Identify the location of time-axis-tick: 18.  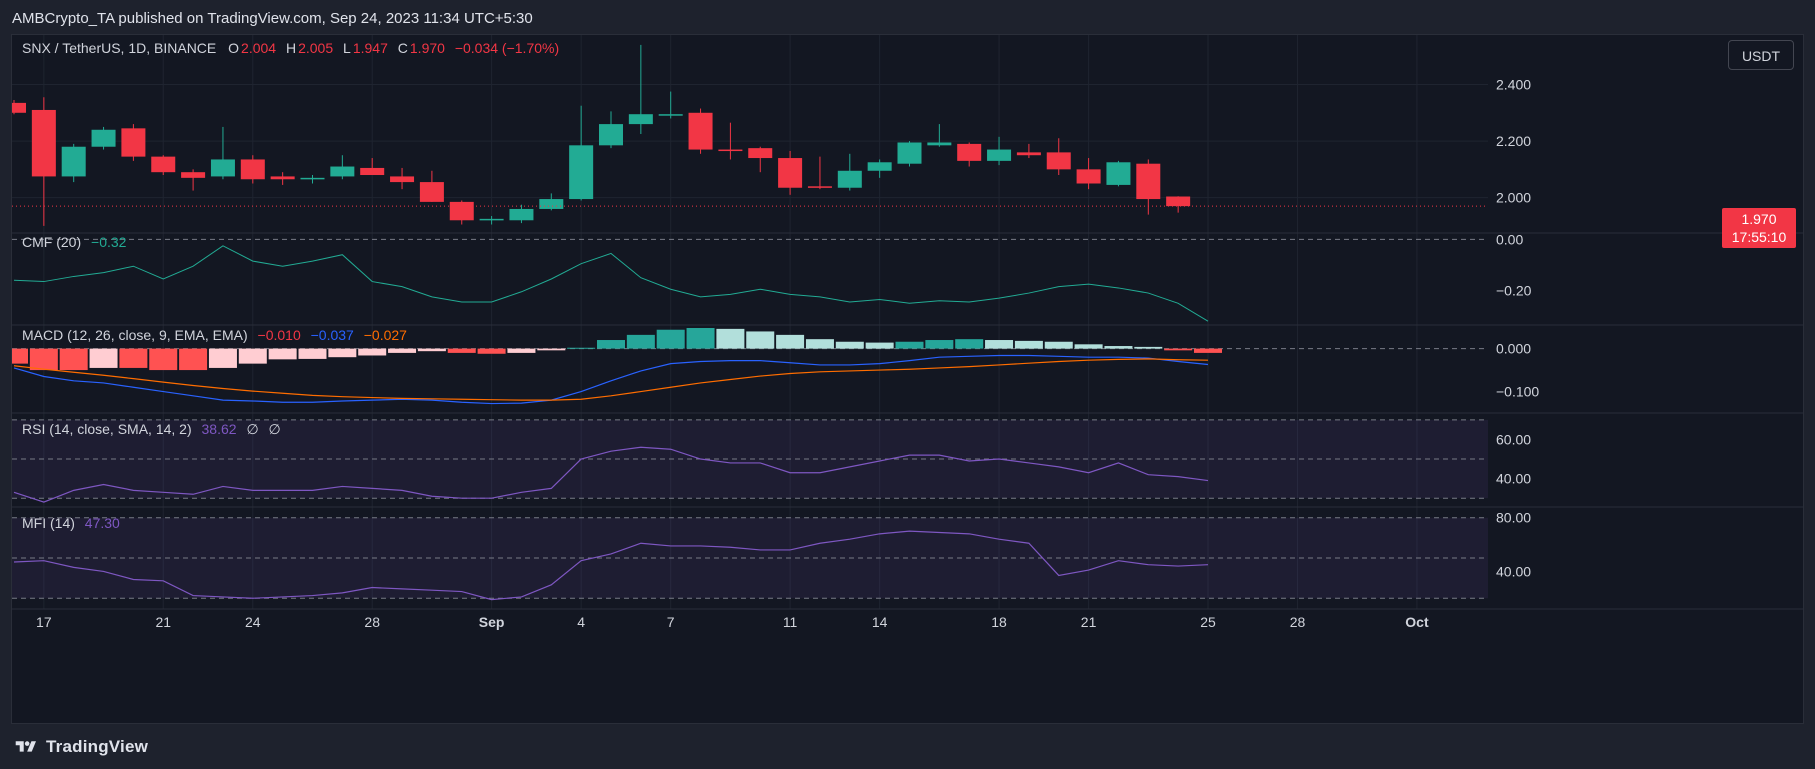
(999, 622).